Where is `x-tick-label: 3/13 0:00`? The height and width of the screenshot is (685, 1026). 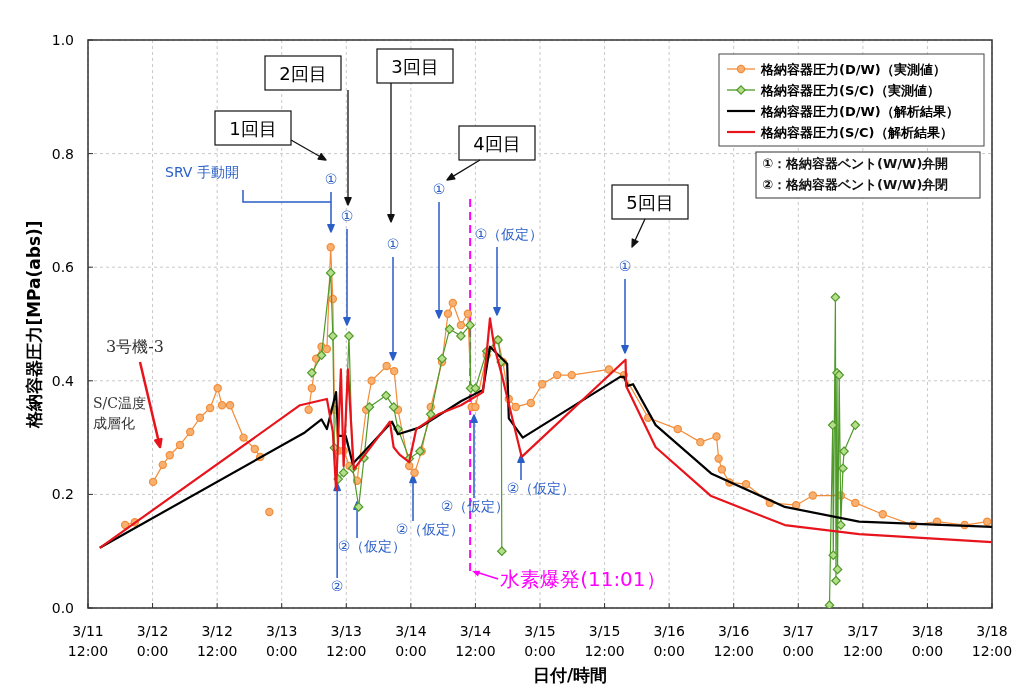 x-tick-label: 3/13 0:00 is located at coordinates (281, 641).